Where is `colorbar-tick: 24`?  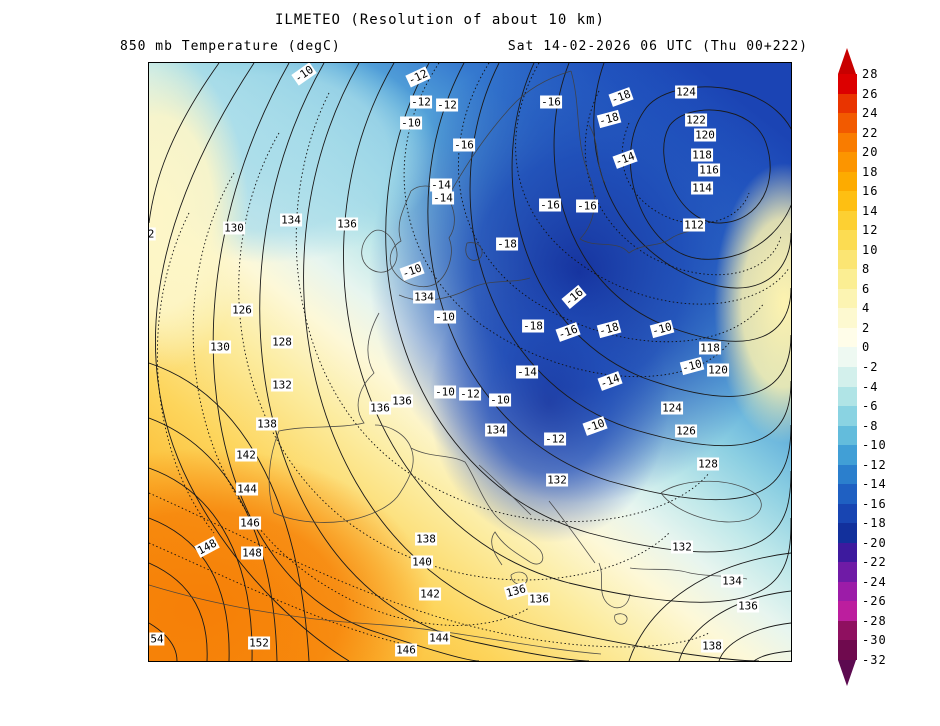
colorbar-tick: 24 is located at coordinates (870, 113).